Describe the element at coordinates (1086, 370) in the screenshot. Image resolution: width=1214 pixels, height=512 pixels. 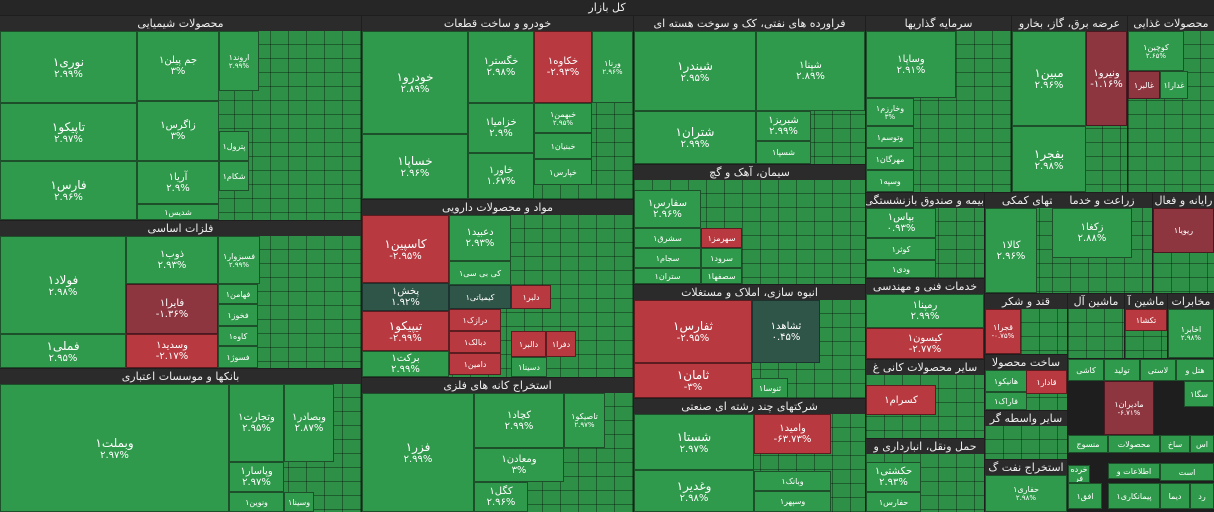
I see `ticker-tile: کاشی` at that location.